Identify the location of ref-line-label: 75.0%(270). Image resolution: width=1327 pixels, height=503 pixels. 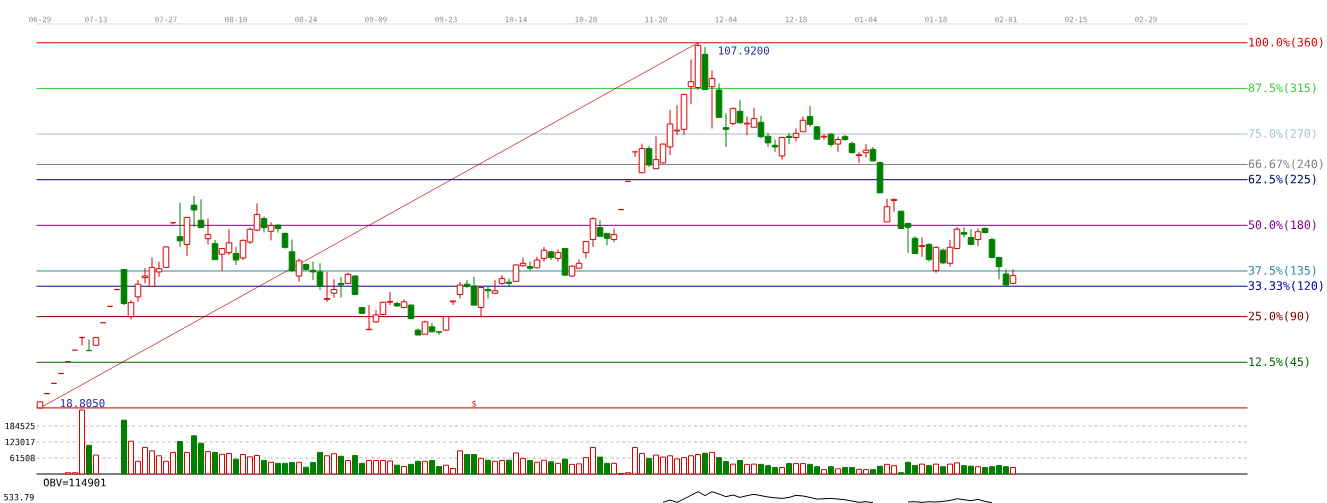
(1282, 134).